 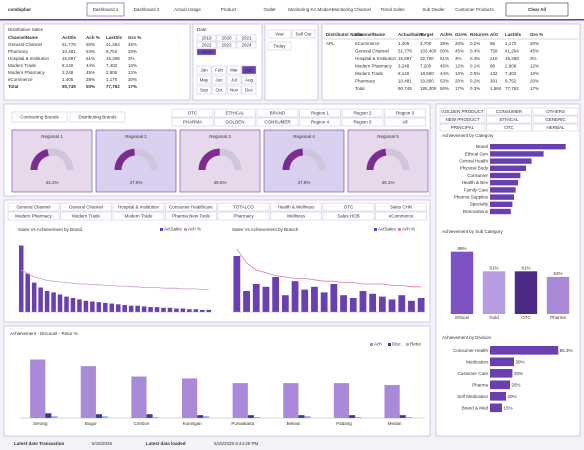 I want to click on x-tick-label: Ethical, so click(x=462, y=317).